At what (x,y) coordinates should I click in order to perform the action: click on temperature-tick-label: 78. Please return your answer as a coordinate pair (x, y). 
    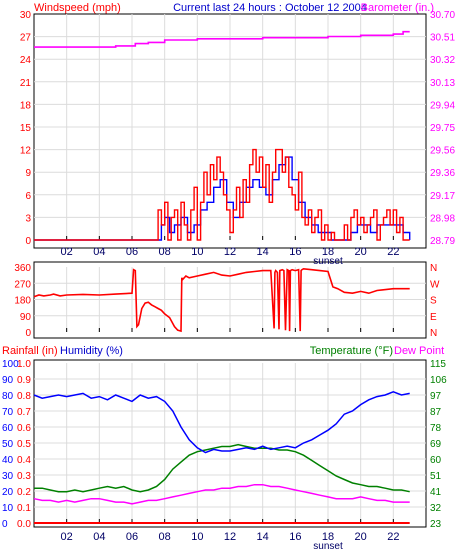
    Looking at the image, I should click on (436, 428).